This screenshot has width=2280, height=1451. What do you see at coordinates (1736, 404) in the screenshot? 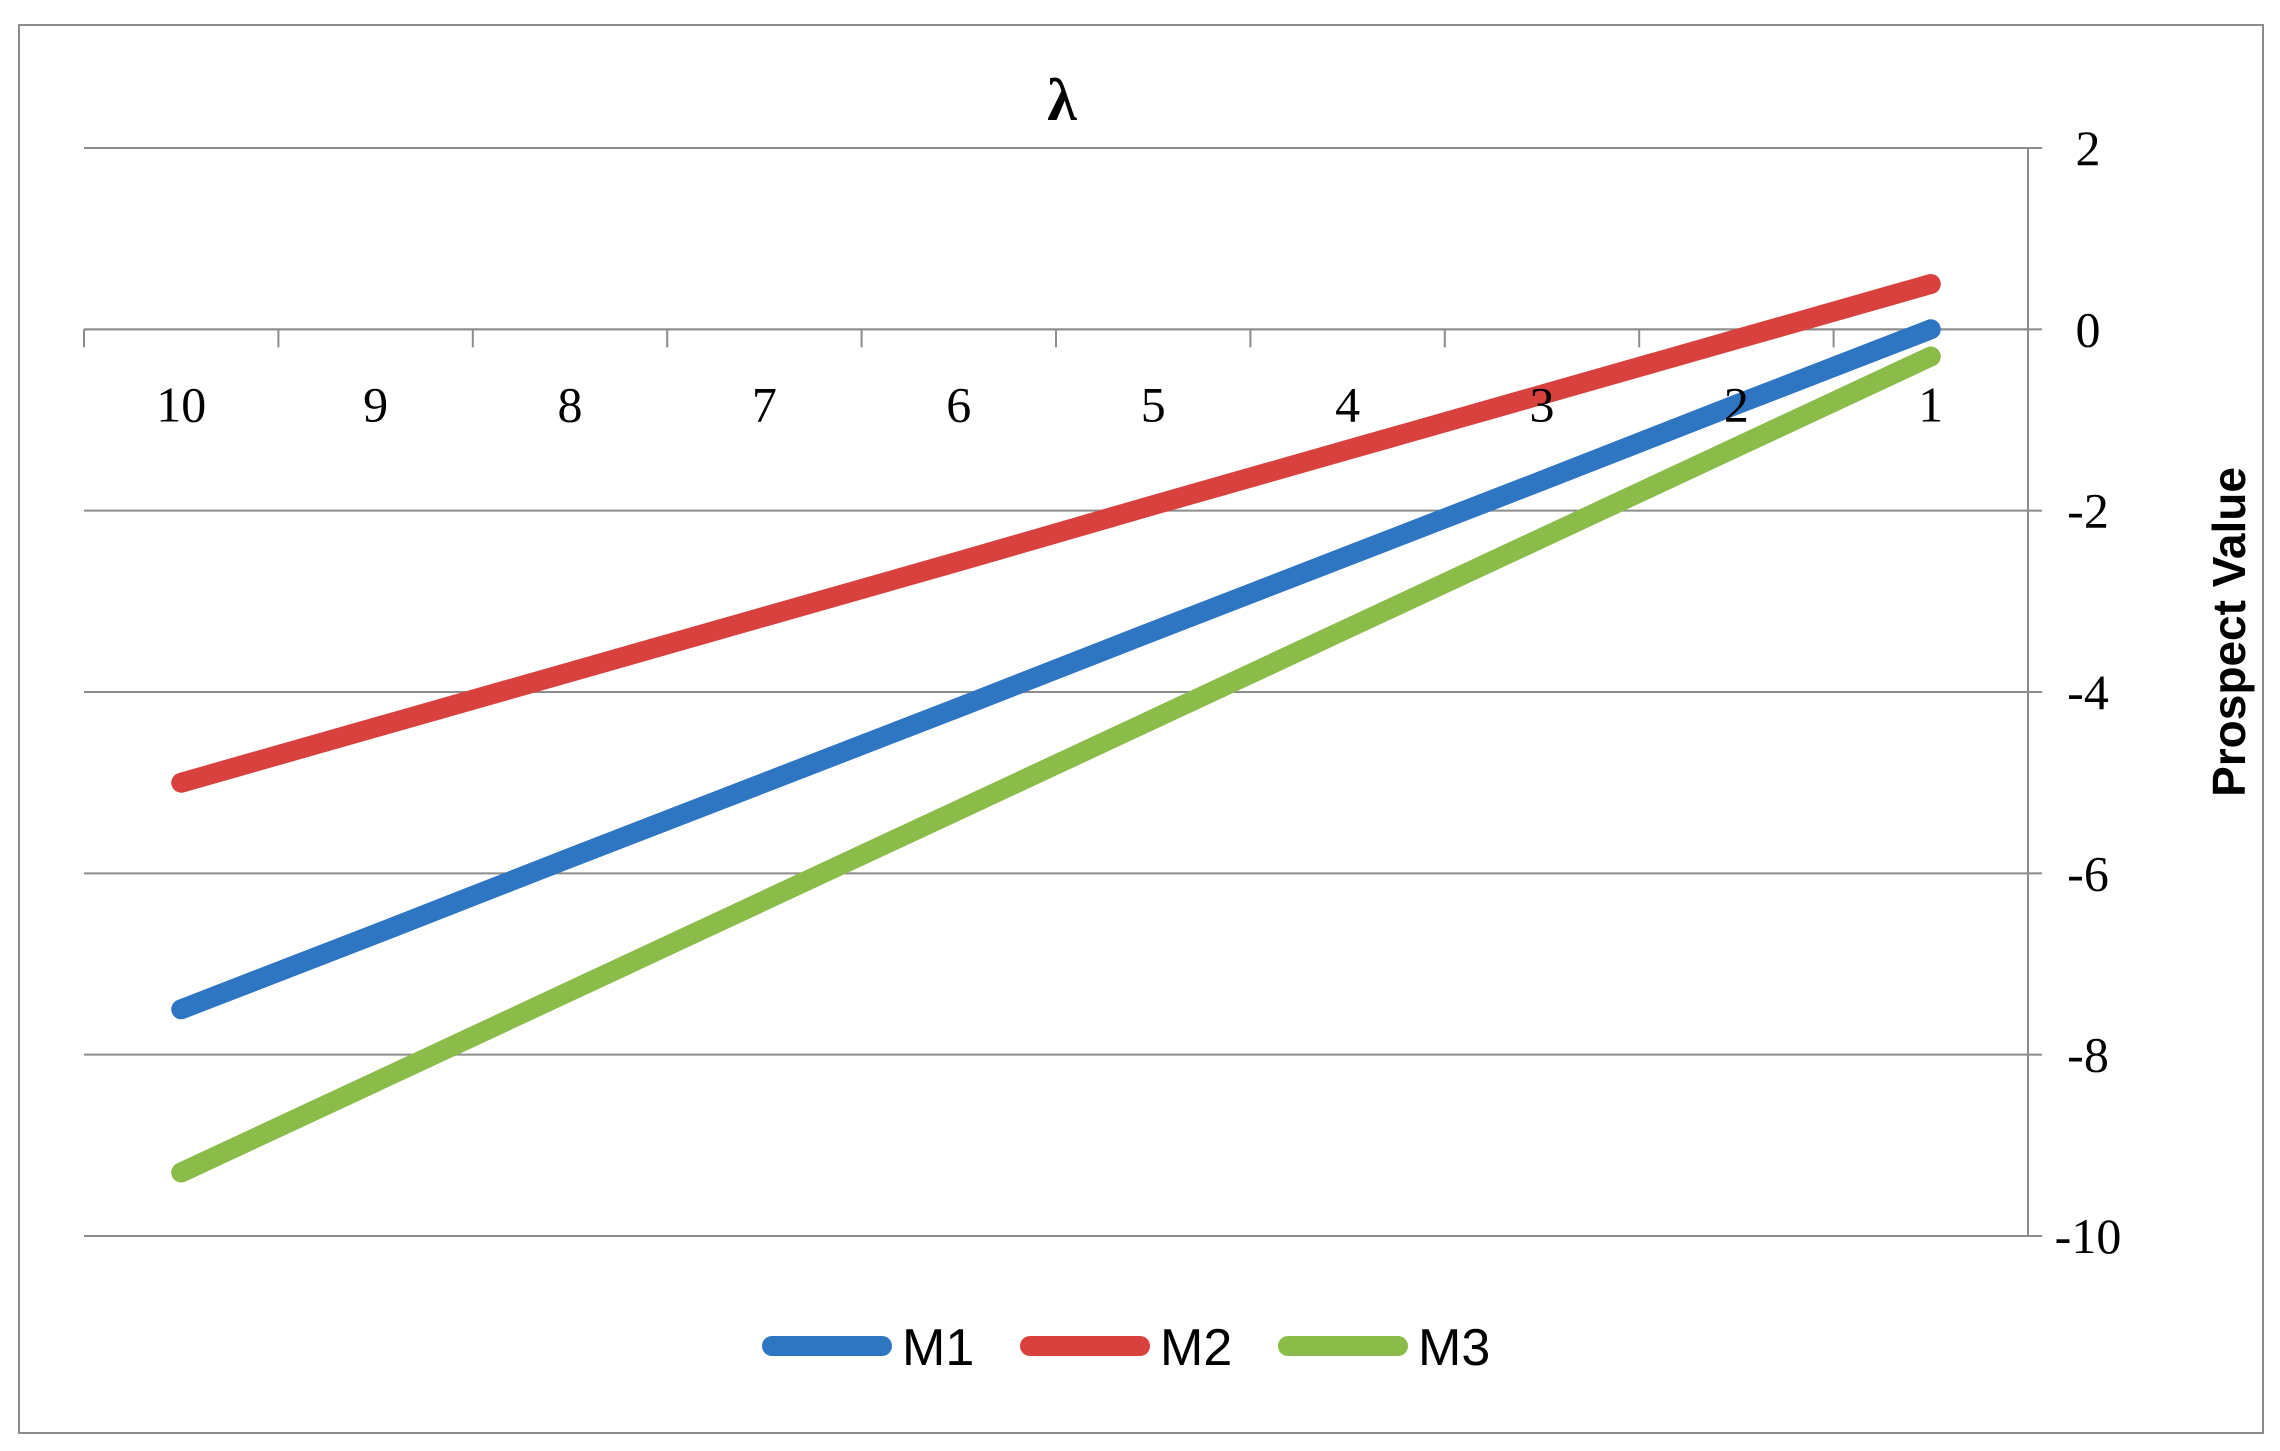
I see `x-tick-label: 2` at bounding box center [1736, 404].